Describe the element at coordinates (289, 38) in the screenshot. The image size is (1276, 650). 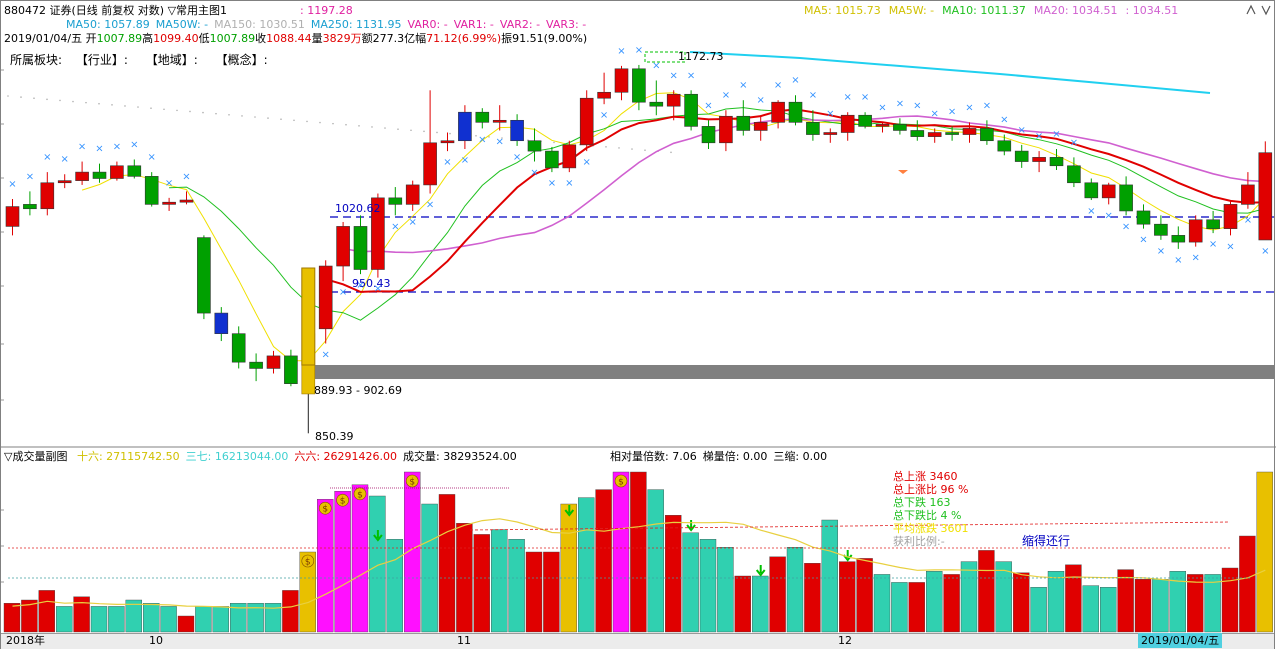
I see `ohlc-value-3: 1088.44` at that location.